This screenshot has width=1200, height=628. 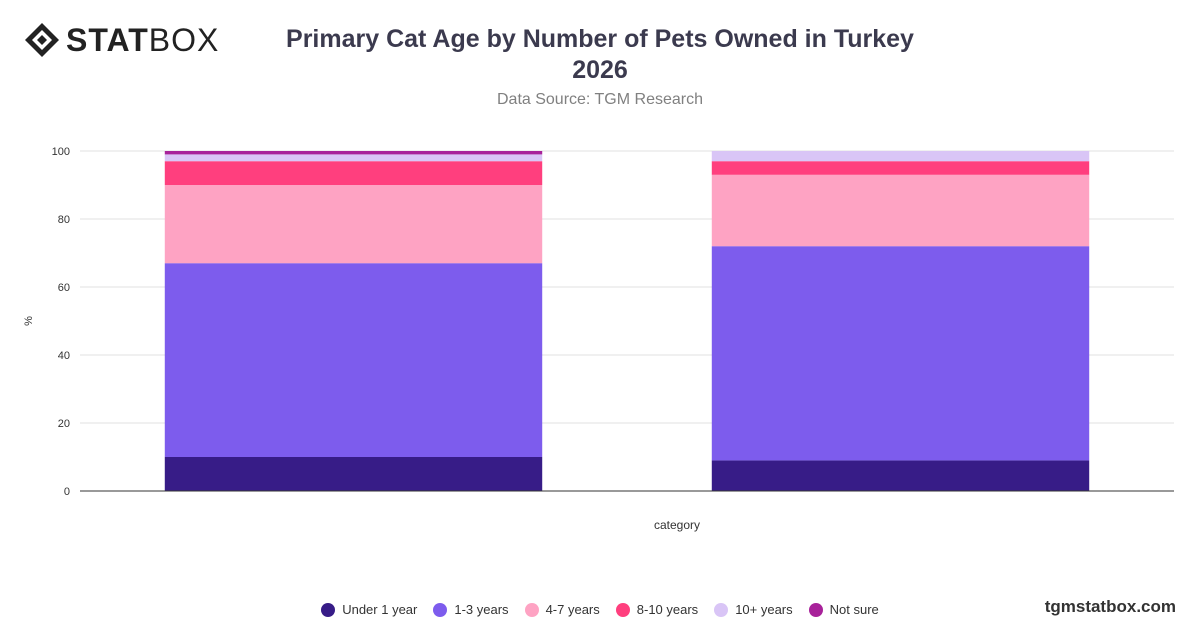 I want to click on statbox-logo: STAT BOX, so click(x=121, y=40).